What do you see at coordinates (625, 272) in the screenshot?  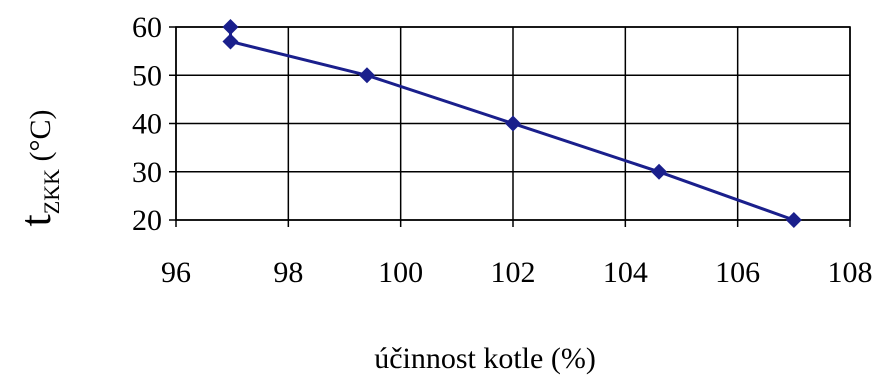 I see `x-tick-label: 104` at bounding box center [625, 272].